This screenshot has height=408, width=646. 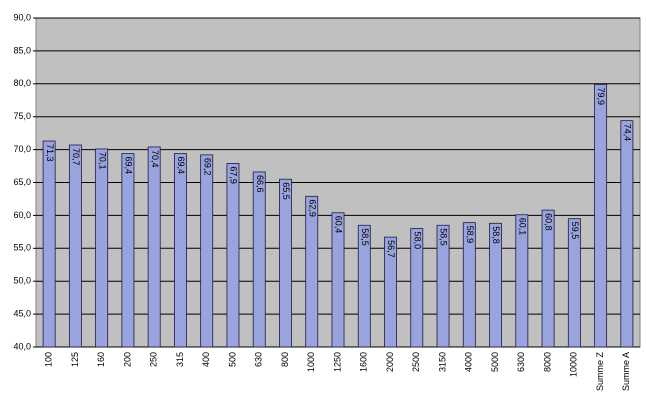 I want to click on value-label: 67,9, so click(x=234, y=175).